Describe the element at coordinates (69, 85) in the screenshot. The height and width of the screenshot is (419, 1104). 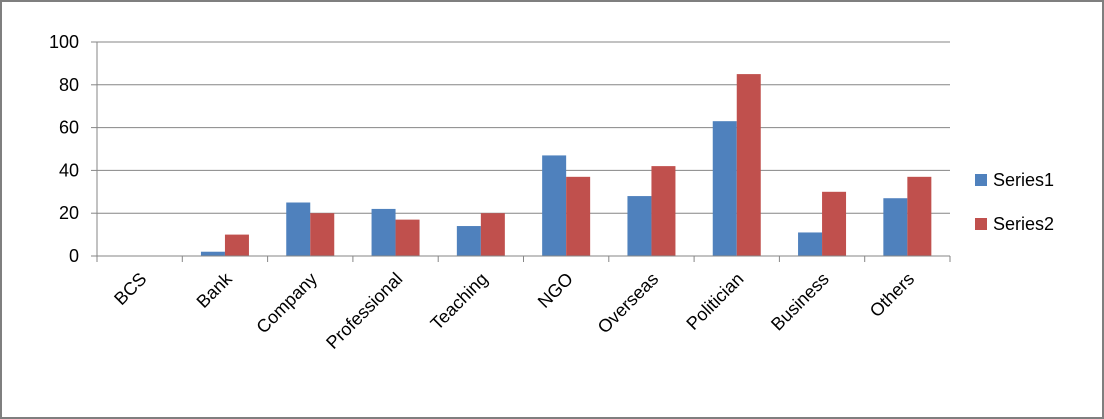
I see `y-tick-label: 80` at that location.